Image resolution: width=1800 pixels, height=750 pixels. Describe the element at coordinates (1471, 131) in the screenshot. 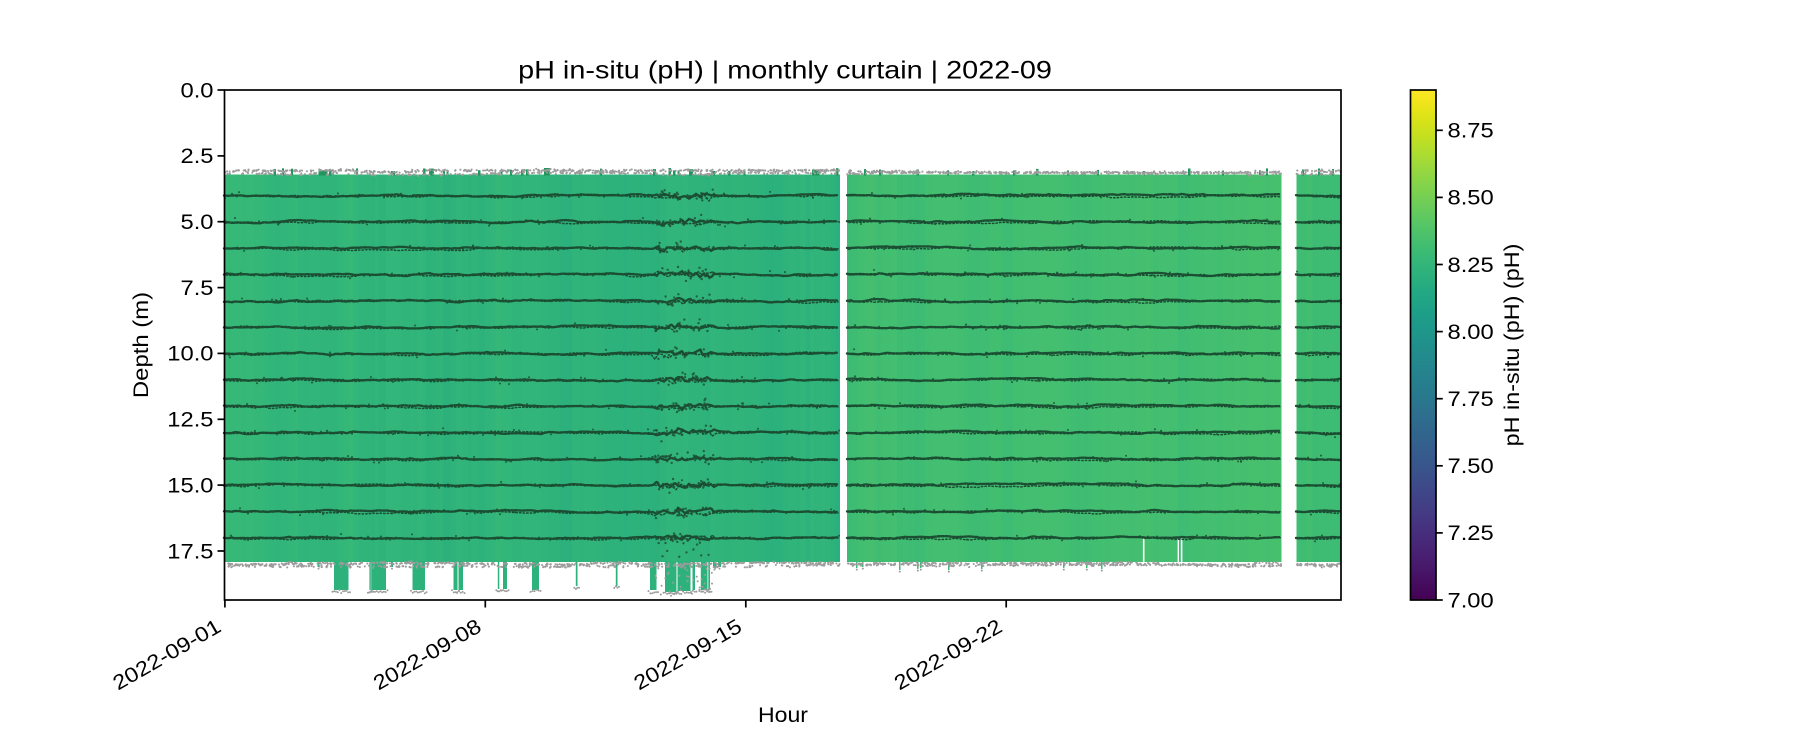

I see `svg-text: 8.75` at that location.